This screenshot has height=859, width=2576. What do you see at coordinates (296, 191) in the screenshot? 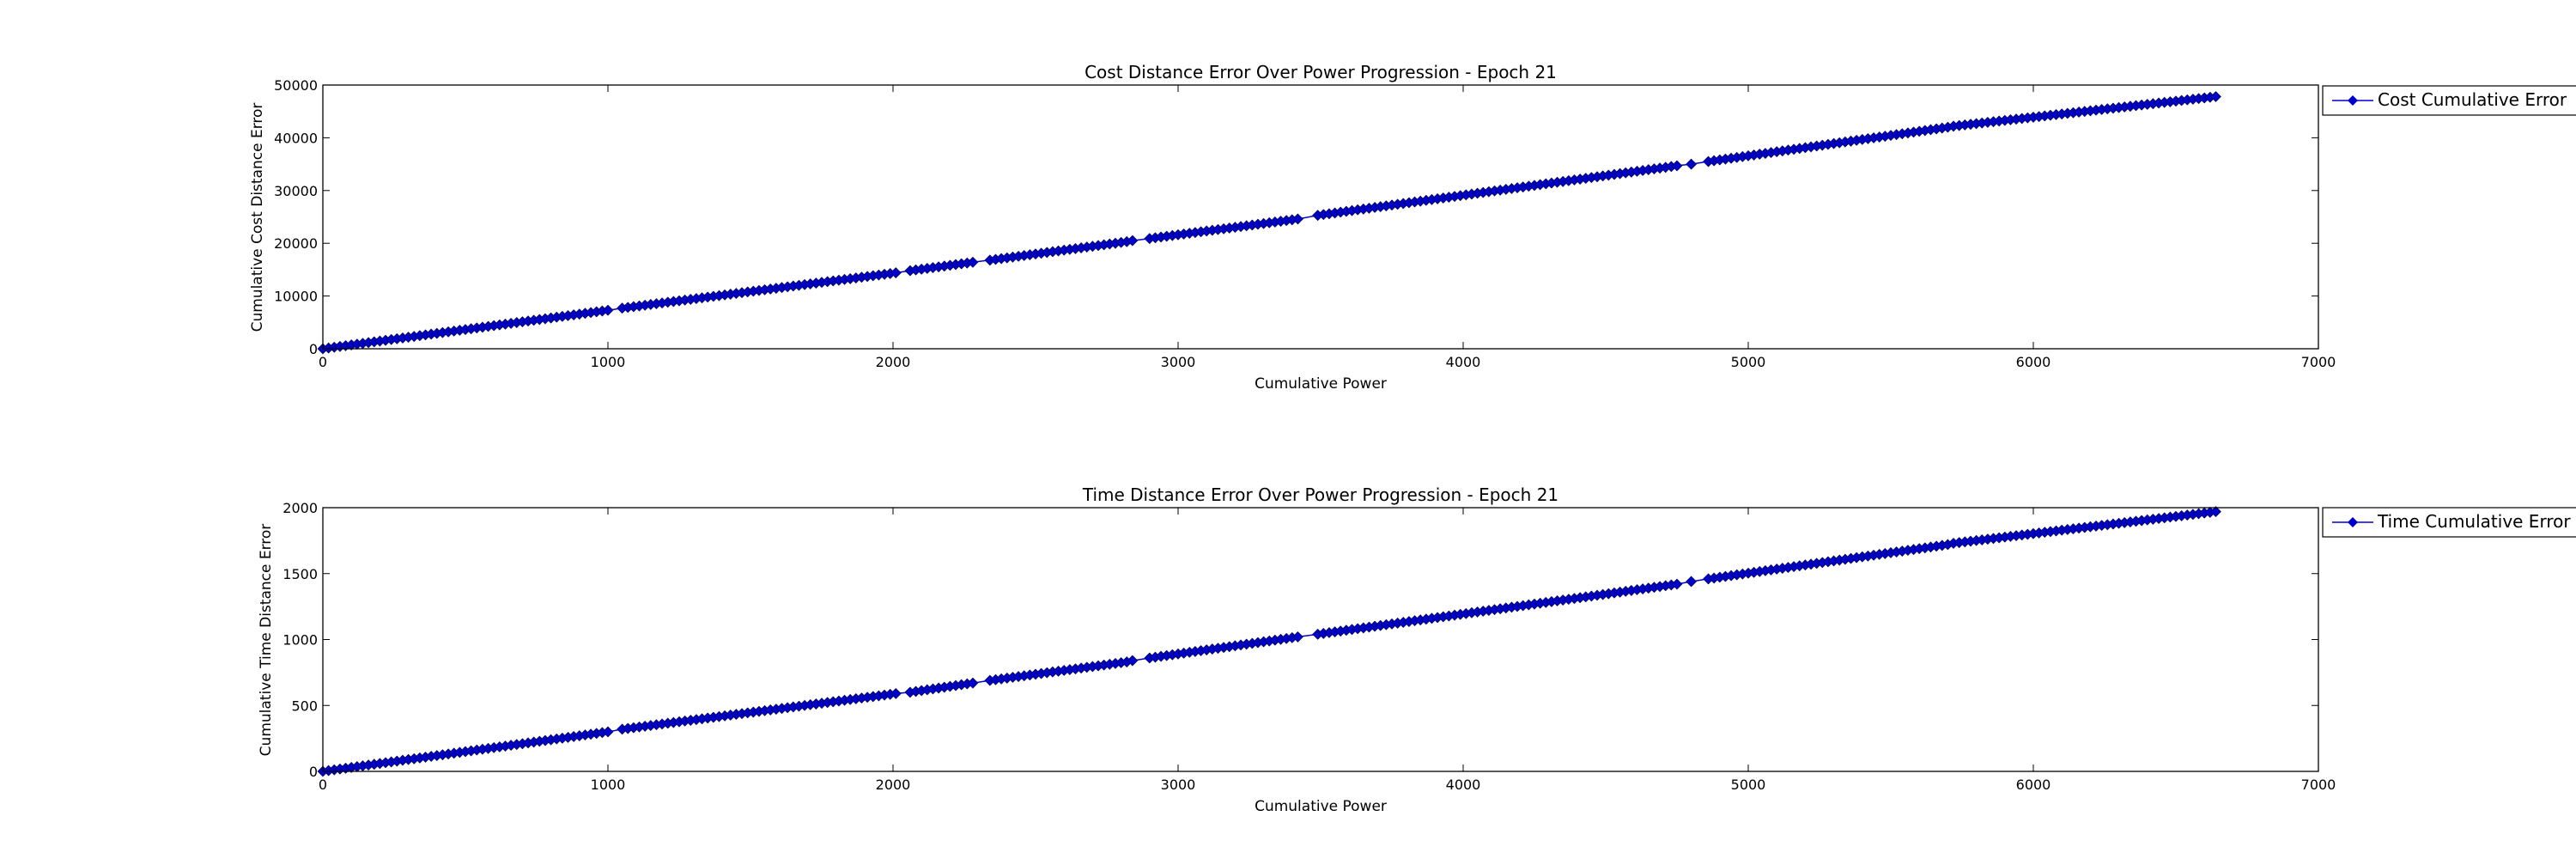
I see `y-tick-label: 30000` at bounding box center [296, 191].